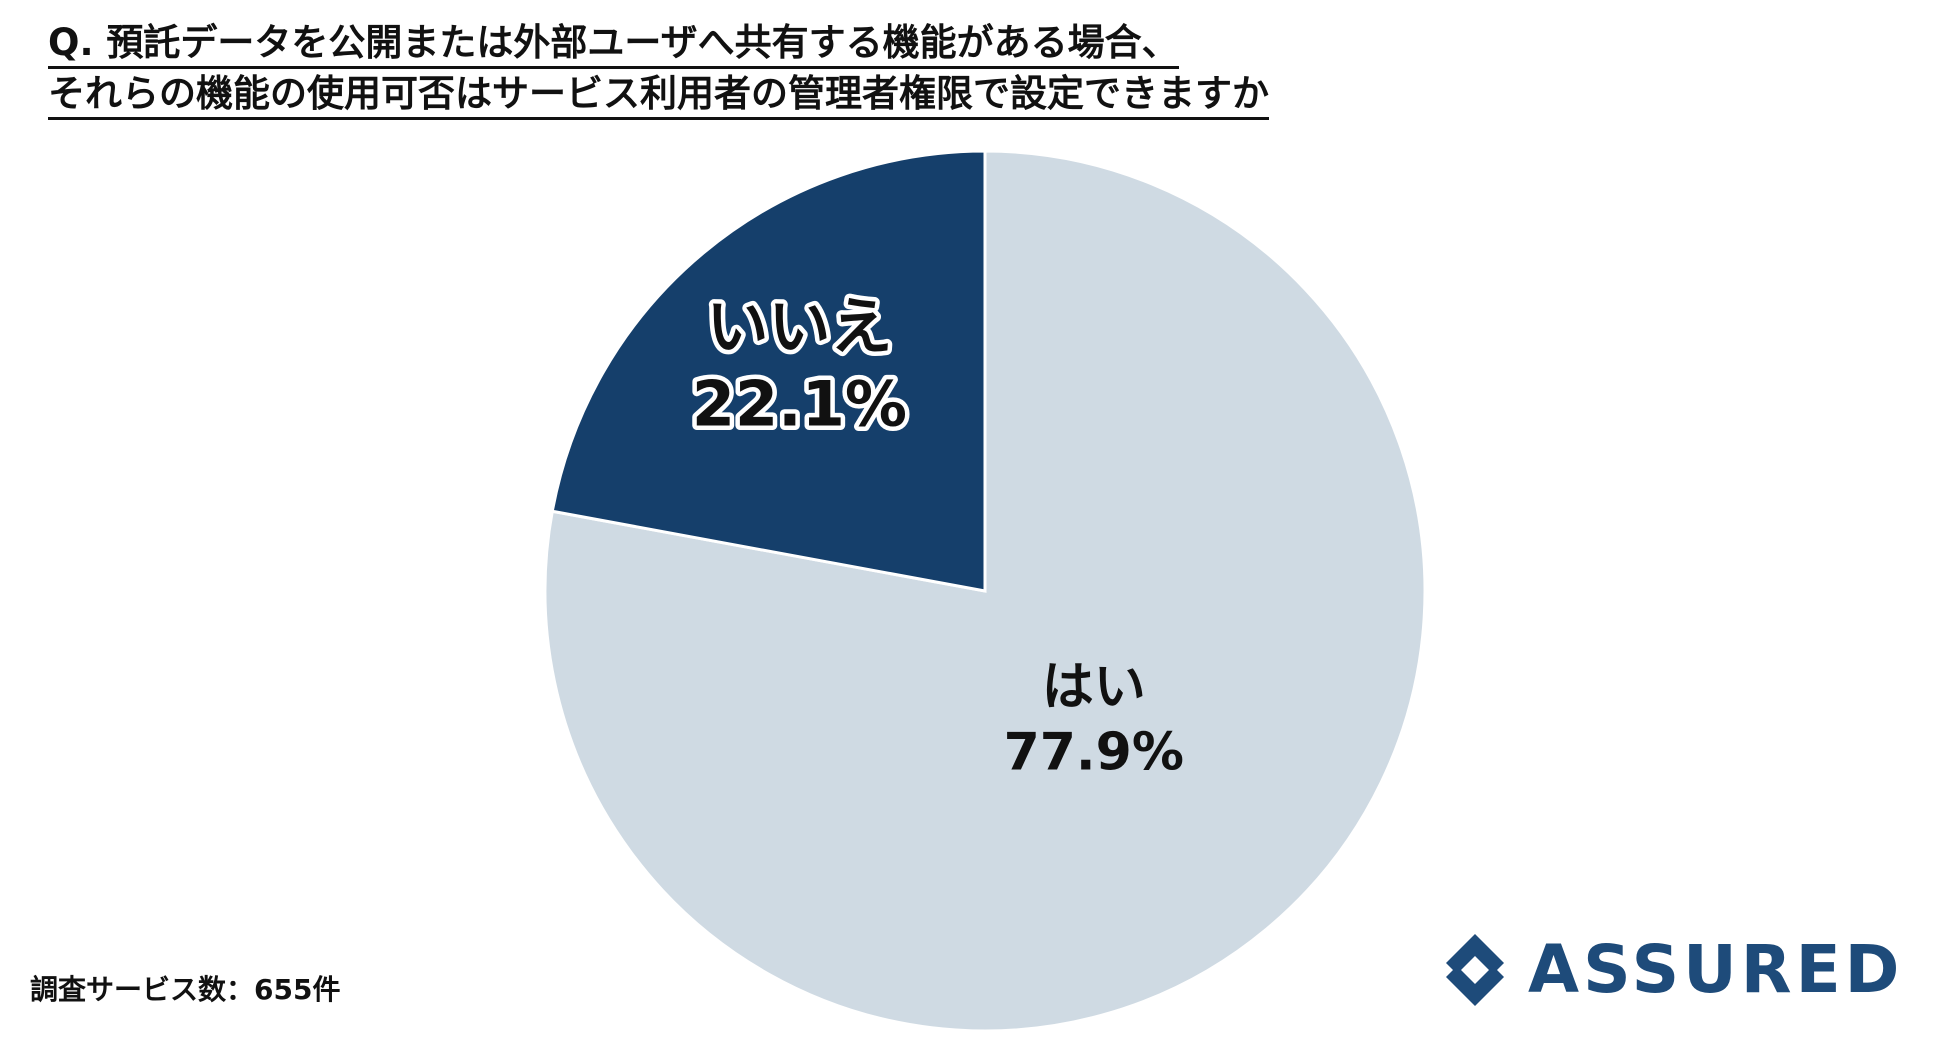 The image size is (1950, 1044). What do you see at coordinates (1716, 969) in the screenshot?
I see `brand-name: ASSURED` at bounding box center [1716, 969].